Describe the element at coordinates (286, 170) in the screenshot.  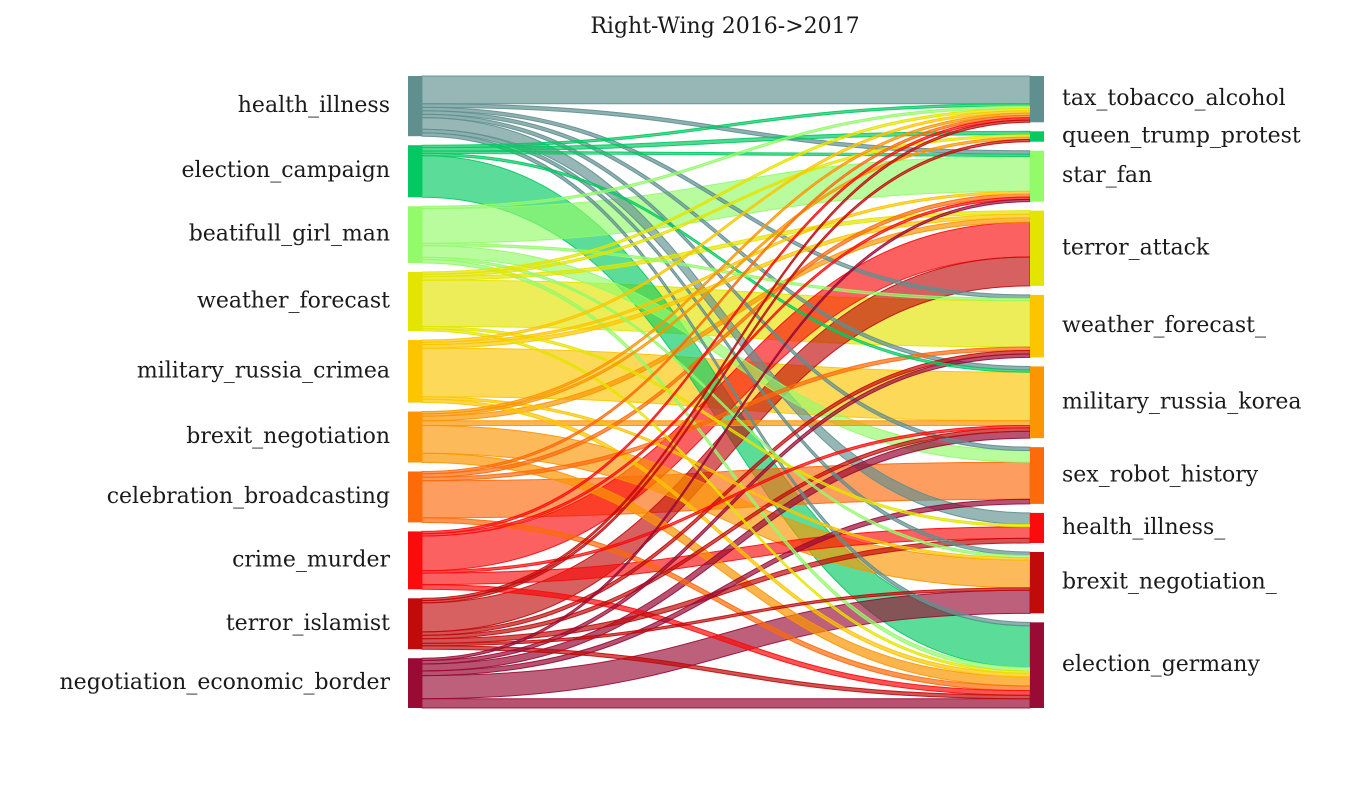
I see `left-node-label: election_campaign` at that location.